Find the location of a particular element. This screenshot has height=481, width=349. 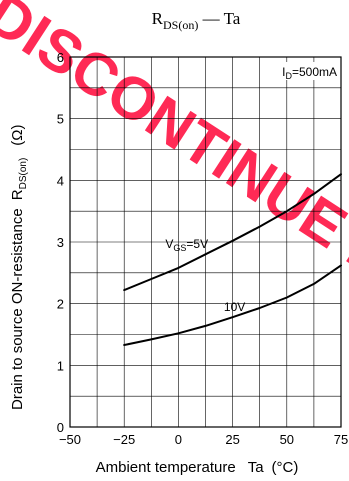

condition-sub: D is located at coordinates (288, 76).